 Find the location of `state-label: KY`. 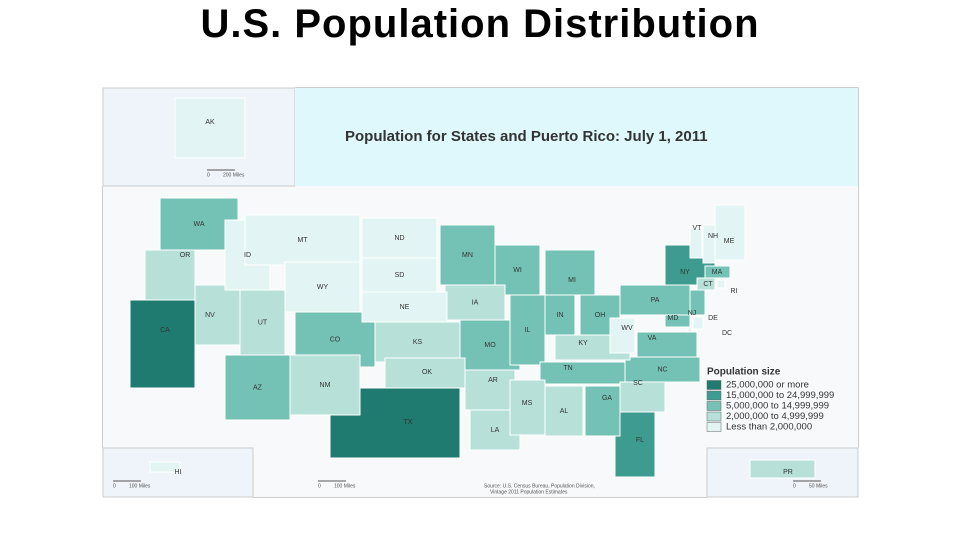

state-label: KY is located at coordinates (583, 343).